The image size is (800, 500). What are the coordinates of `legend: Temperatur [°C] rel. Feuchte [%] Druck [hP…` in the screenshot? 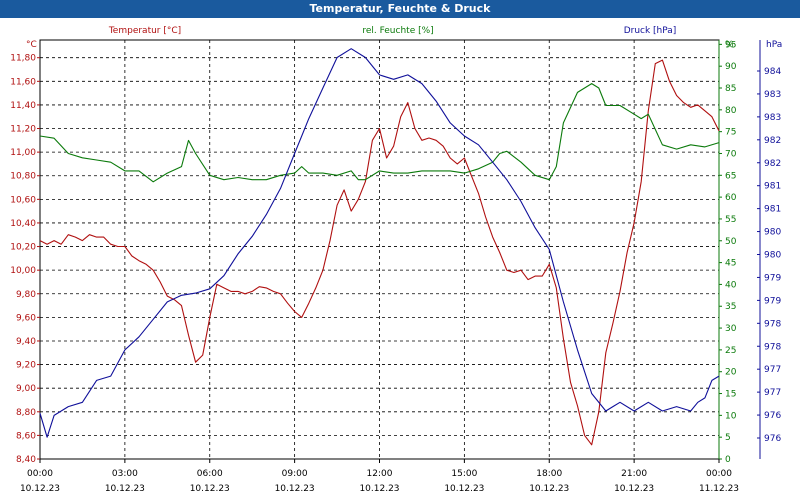 It's located at (392, 31).